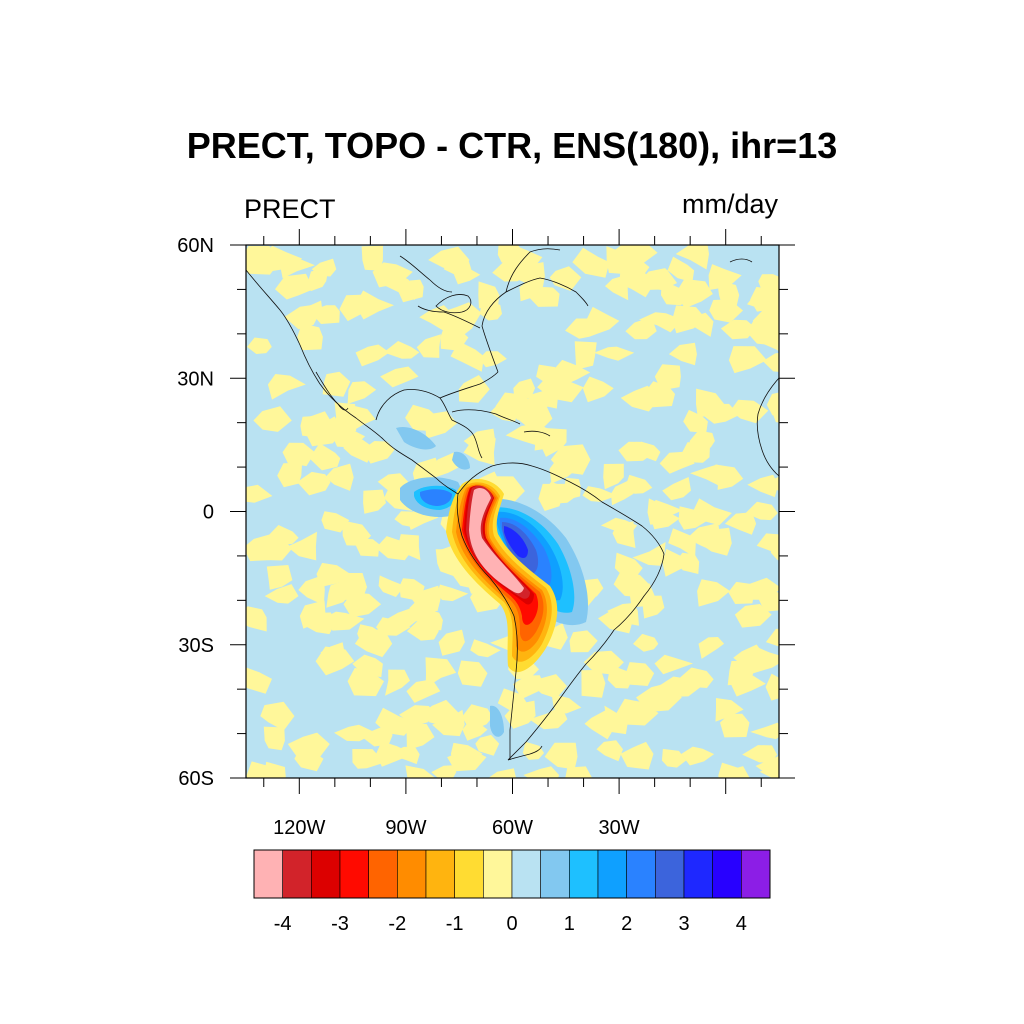  Describe the element at coordinates (626, 924) in the screenshot. I see `colorbar-label: 2` at that location.